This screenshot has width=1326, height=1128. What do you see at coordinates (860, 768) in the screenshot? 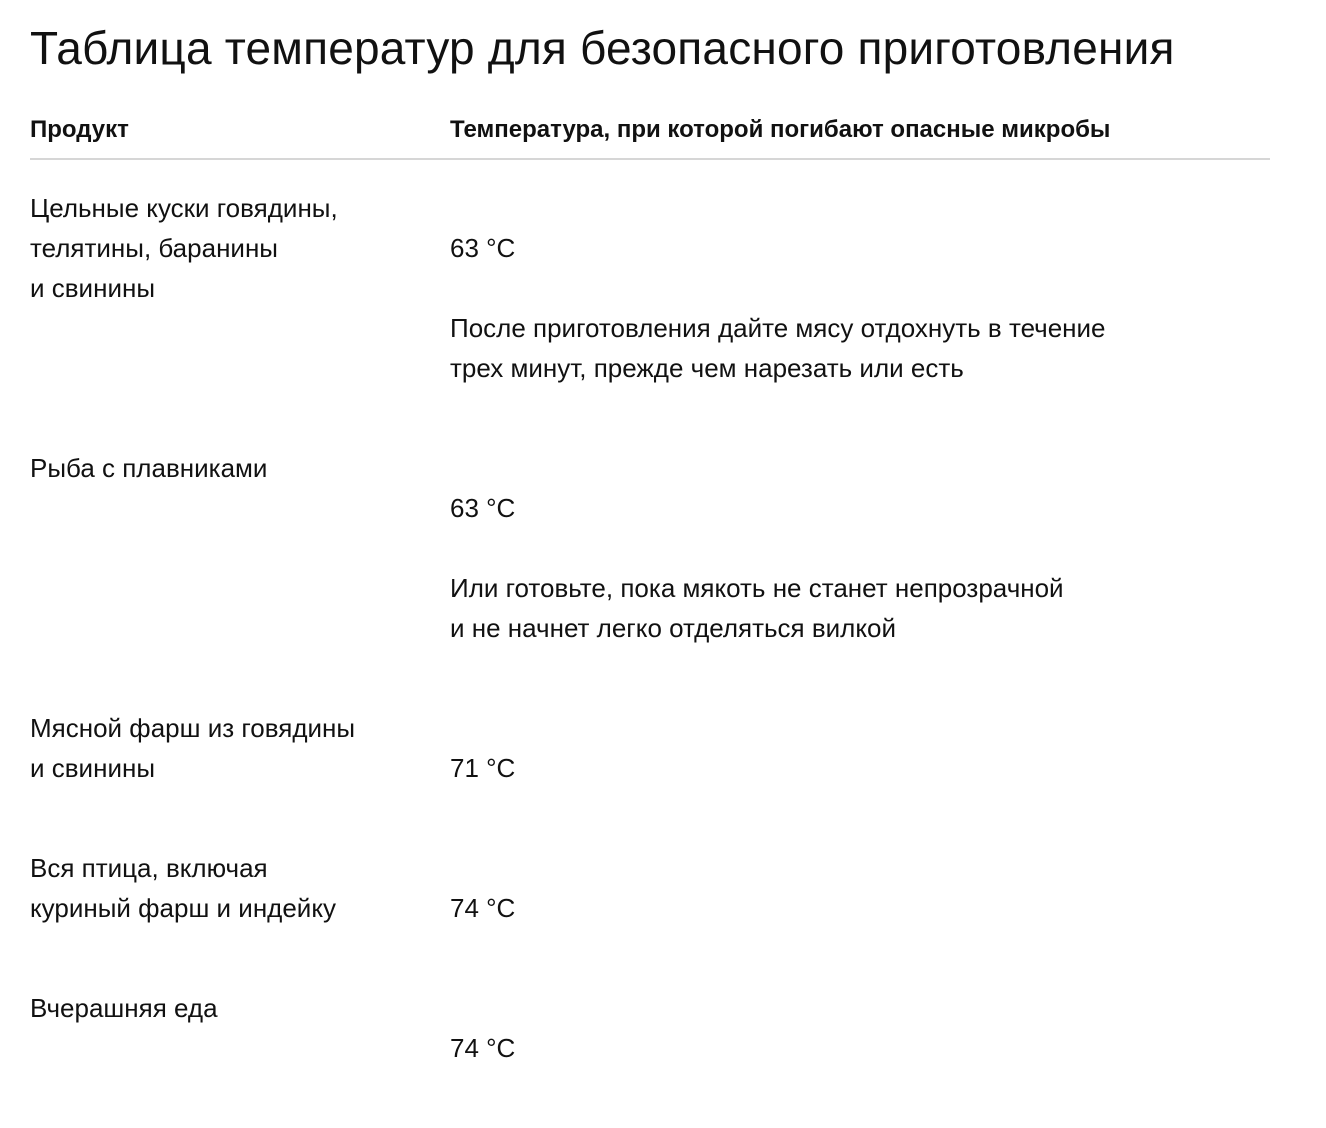
I see `temperature-cell: 71 °C` at bounding box center [860, 768].